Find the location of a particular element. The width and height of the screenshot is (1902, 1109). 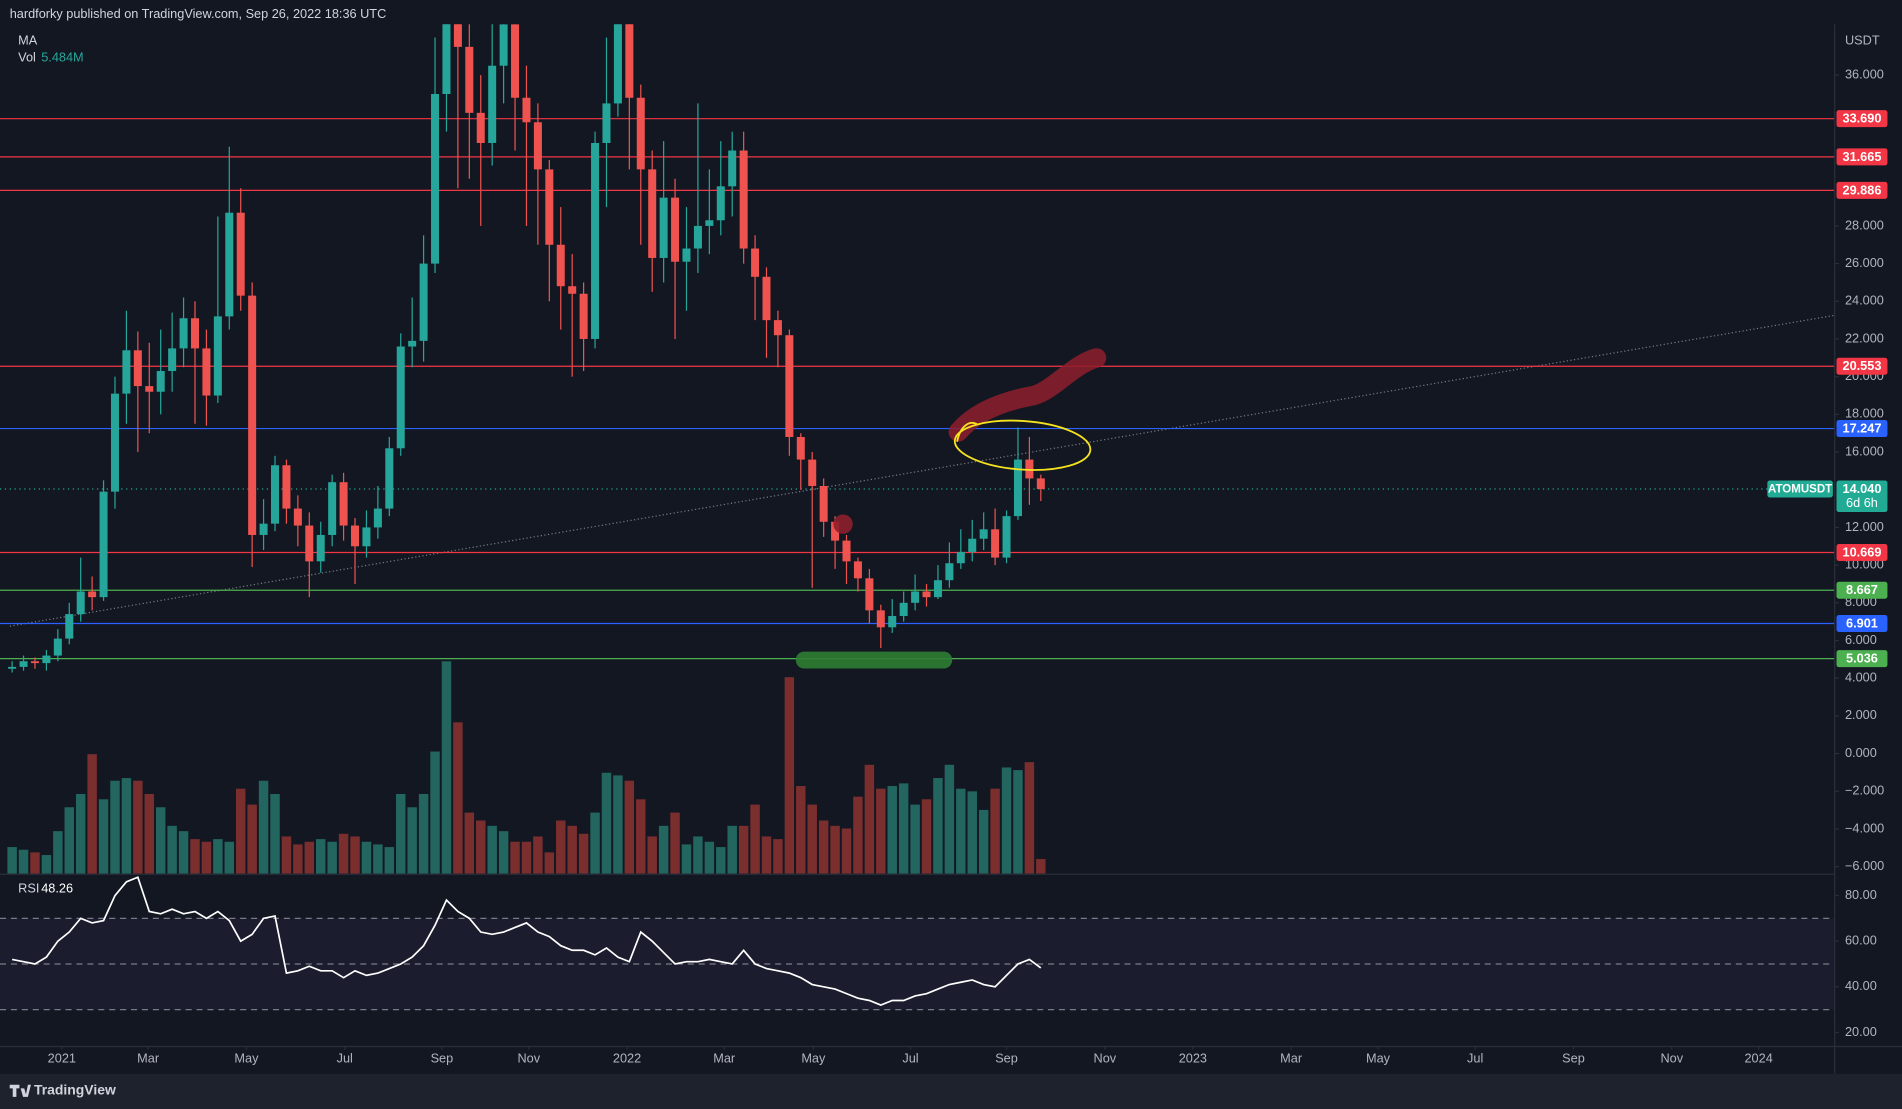

y-tick-label: 6.000 is located at coordinates (1861, 639).